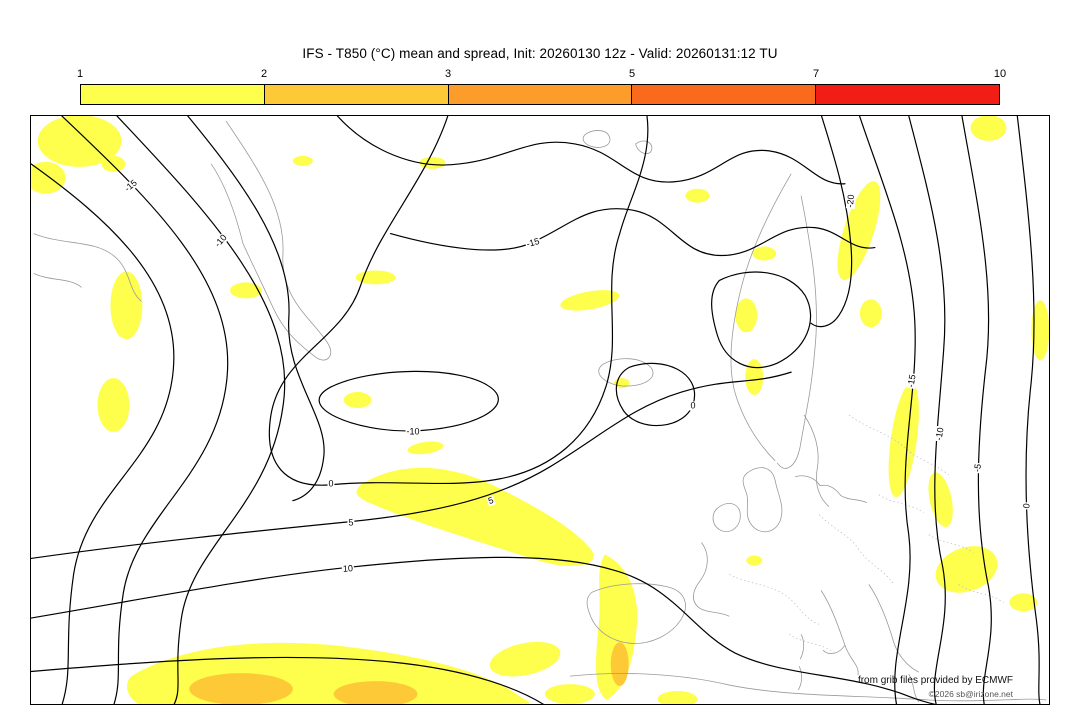 Image resolution: width=1080 pixels, height=718 pixels. Describe the element at coordinates (970, 694) in the screenshot. I see `copyright-note: ©2026 sb@irizone.net` at that location.